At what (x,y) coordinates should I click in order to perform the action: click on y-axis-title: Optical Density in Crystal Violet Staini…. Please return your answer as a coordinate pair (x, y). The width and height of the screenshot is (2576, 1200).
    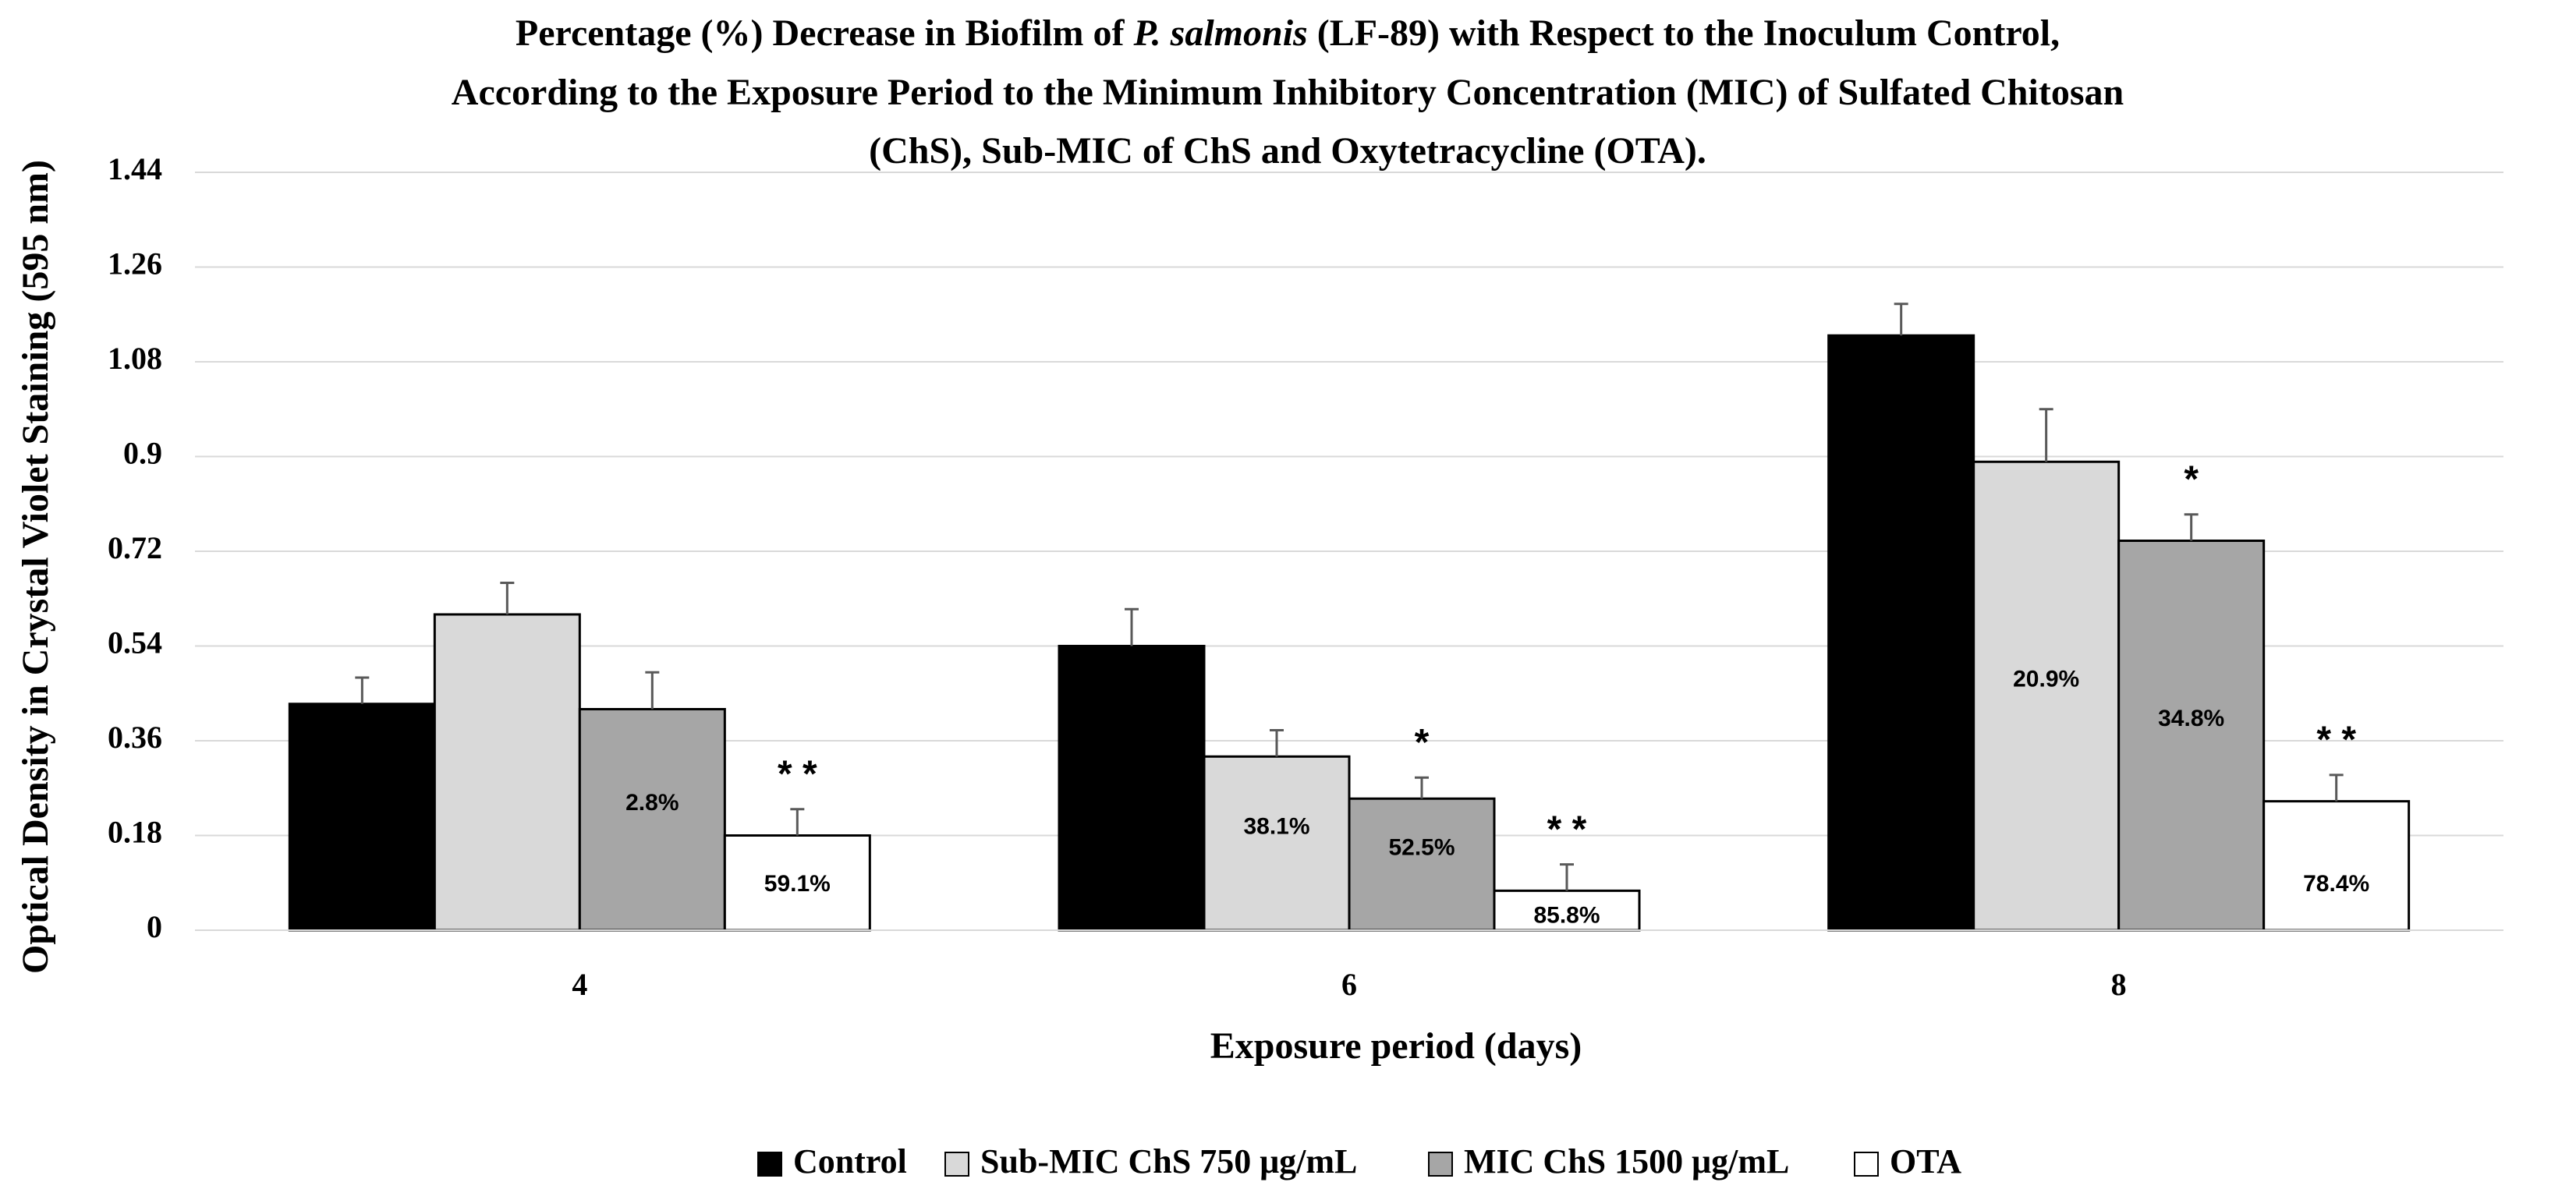
    Looking at the image, I should click on (35, 567).